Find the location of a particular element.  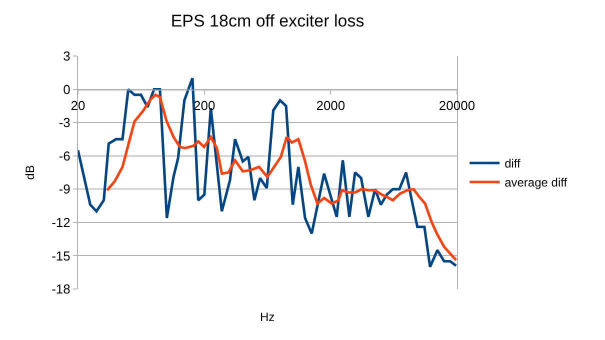

y-tick-label: -6 is located at coordinates (64, 156).